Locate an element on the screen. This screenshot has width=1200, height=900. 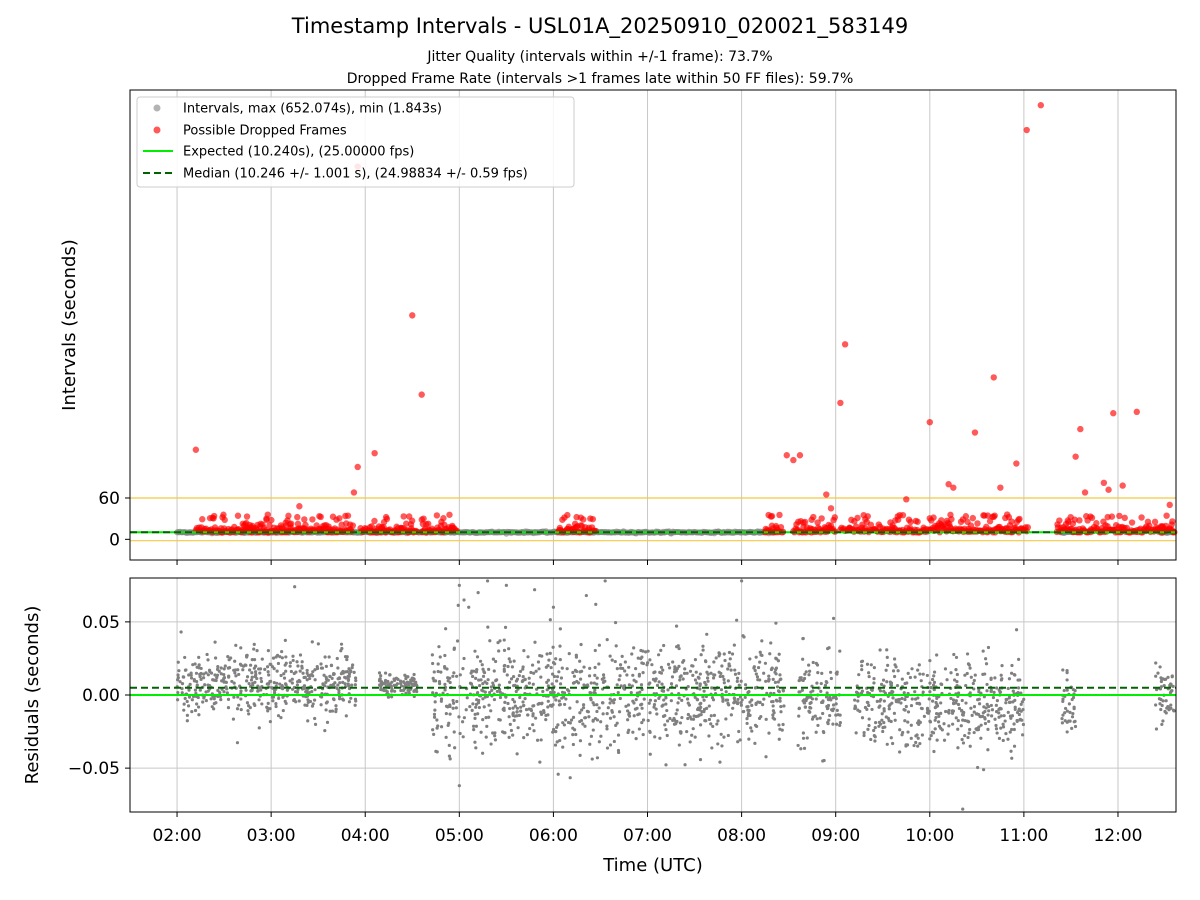
xtick-label-8: 10:00 is located at coordinates (929, 836).